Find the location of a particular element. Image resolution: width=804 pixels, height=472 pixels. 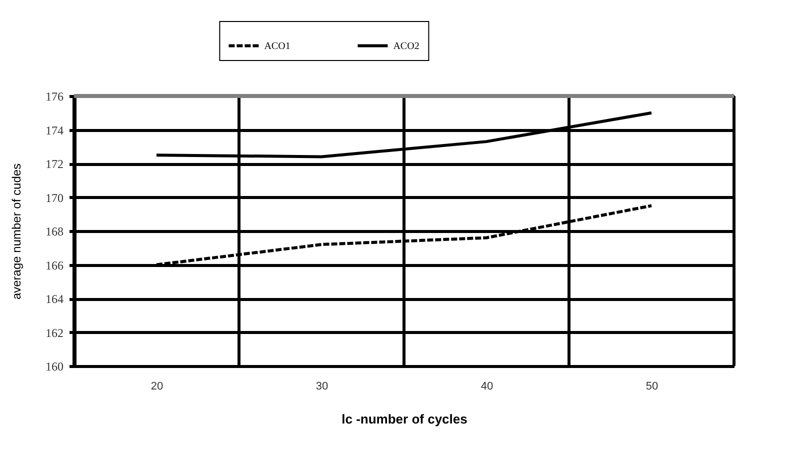

y-tick-label: 172 is located at coordinates (55, 164).